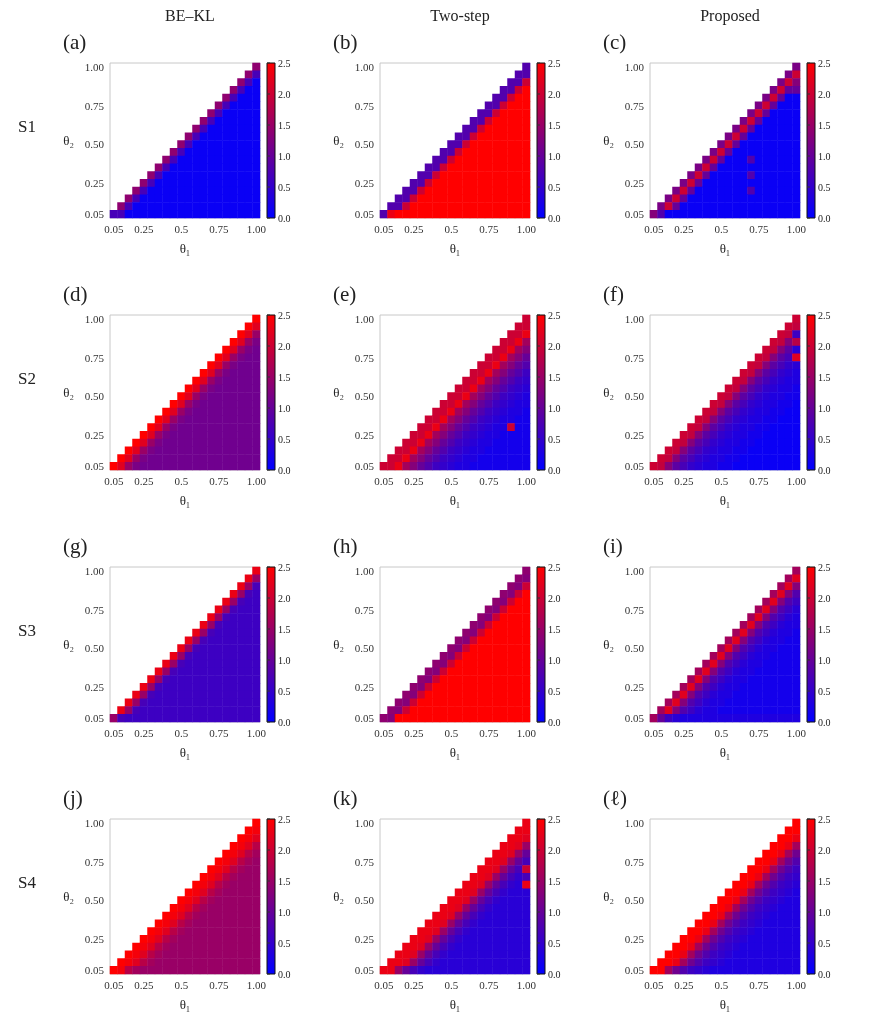 The height and width of the screenshot is (1013, 879). Describe the element at coordinates (730, 15) in the screenshot. I see `chart-title: Proposed` at that location.